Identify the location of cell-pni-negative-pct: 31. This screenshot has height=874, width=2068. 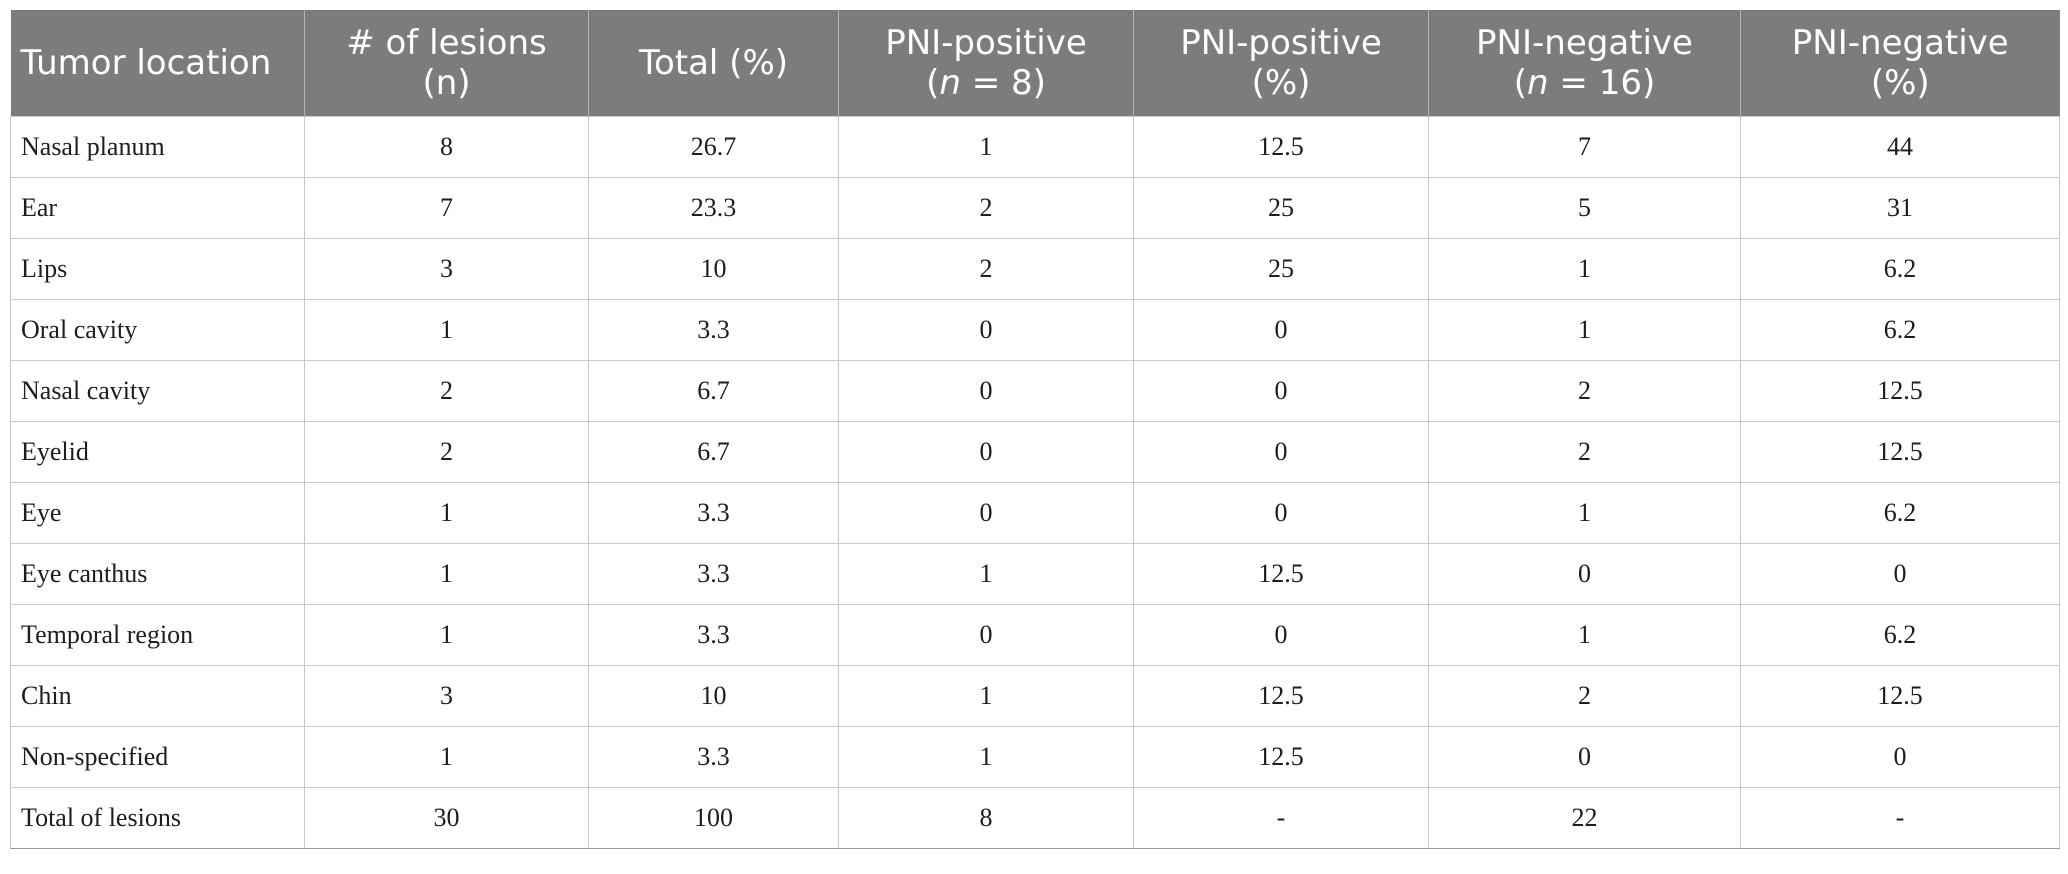
(1900, 208).